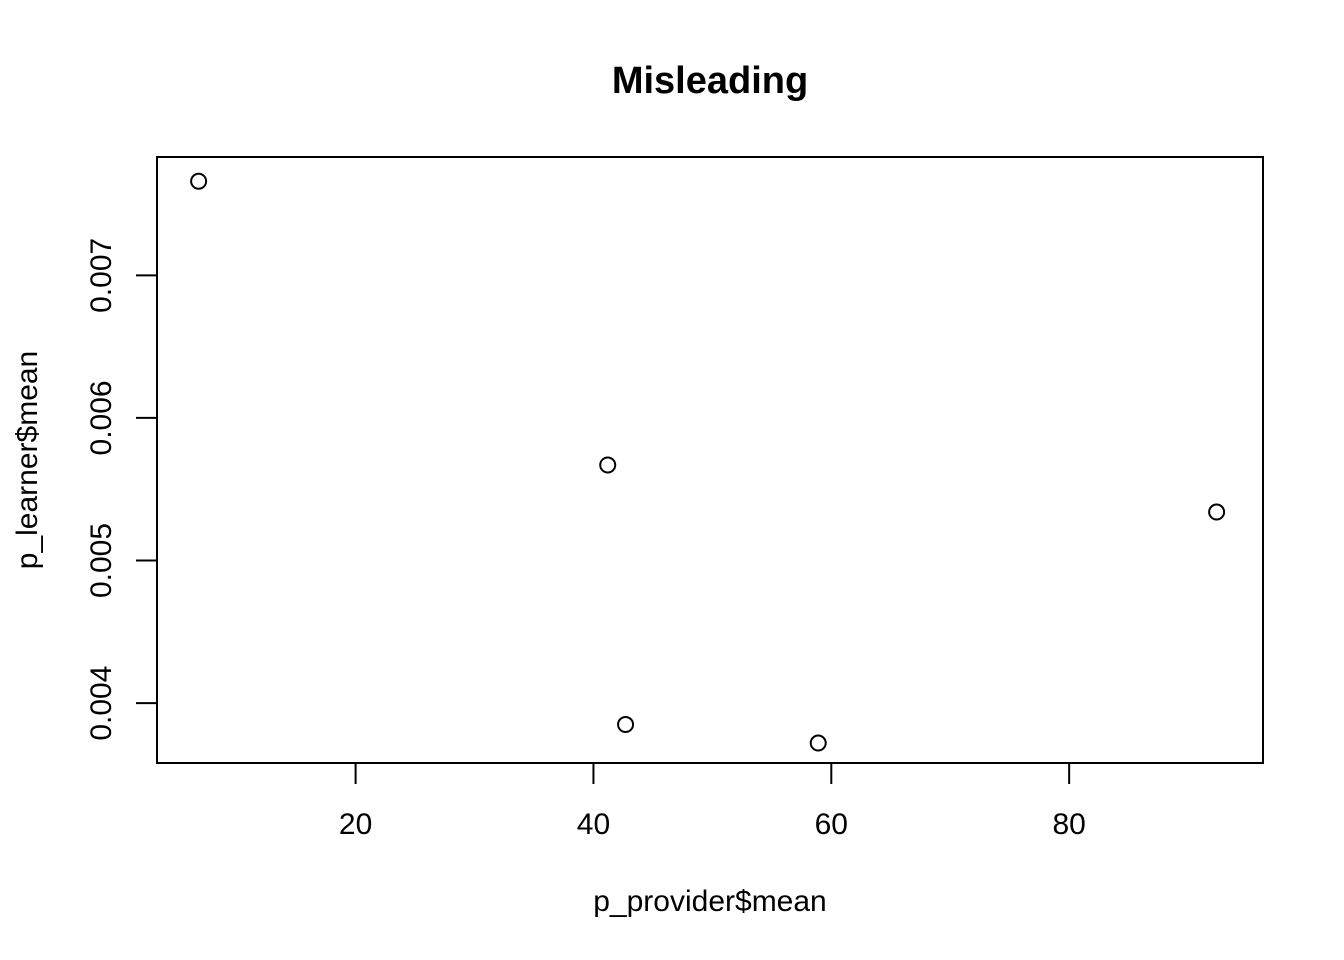  I want to click on y-axis: 0.004 0.005 0.006 0.007, so click(121, 489).